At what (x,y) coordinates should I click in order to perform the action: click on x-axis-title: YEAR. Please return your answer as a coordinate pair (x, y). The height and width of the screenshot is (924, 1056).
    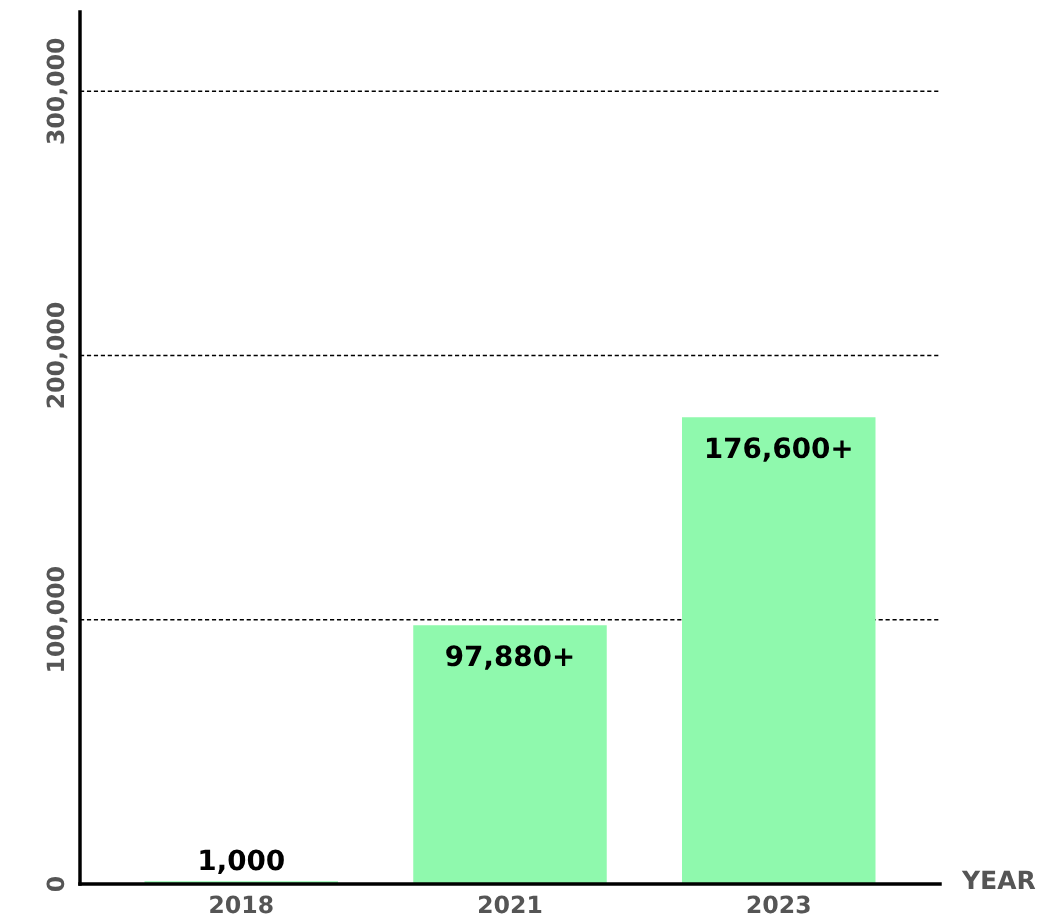
    Looking at the image, I should click on (998, 879).